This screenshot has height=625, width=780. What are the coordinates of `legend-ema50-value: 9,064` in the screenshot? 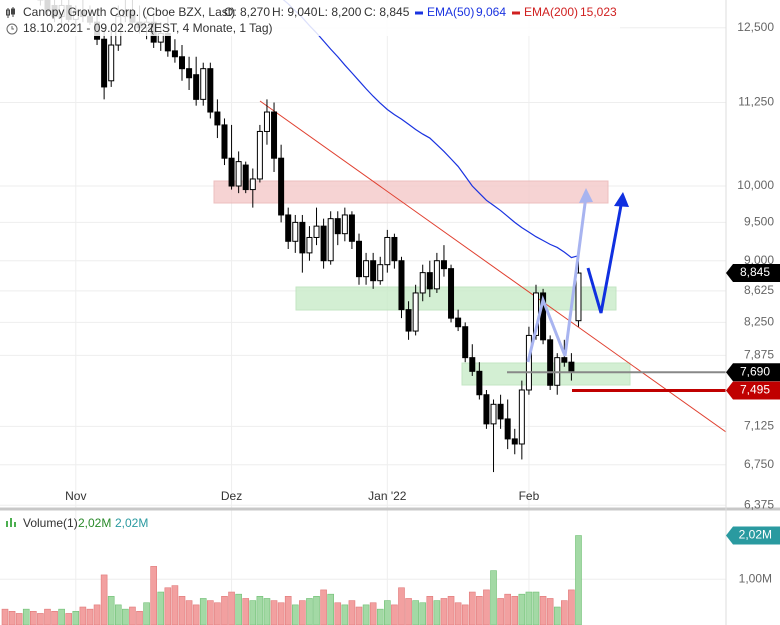 It's located at (491, 12).